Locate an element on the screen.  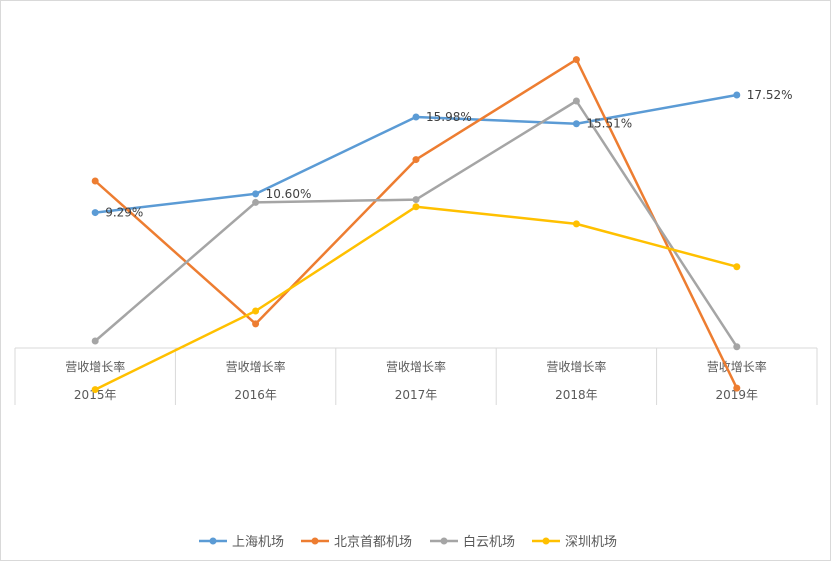
category-year-label: 2018年 is located at coordinates (576, 395).